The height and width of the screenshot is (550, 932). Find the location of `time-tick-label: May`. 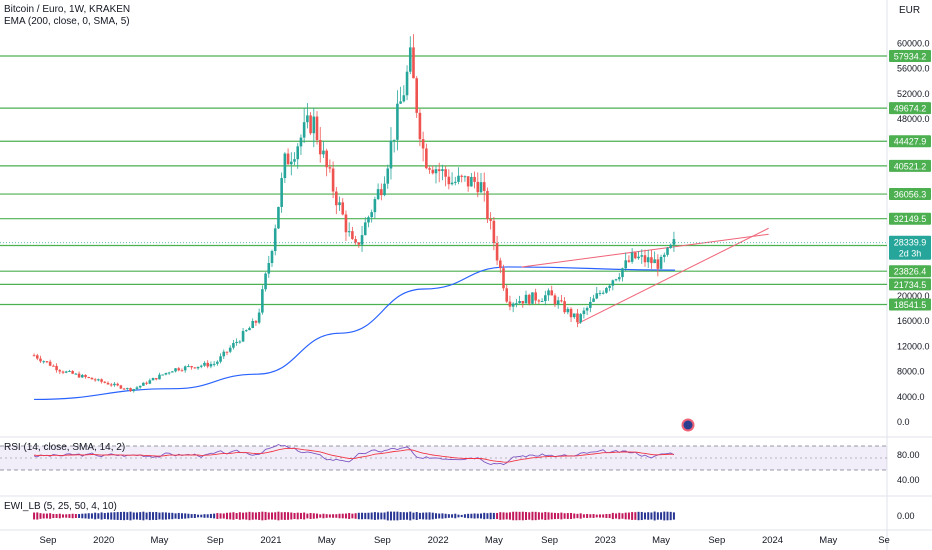

time-tick-label: May is located at coordinates (494, 540).